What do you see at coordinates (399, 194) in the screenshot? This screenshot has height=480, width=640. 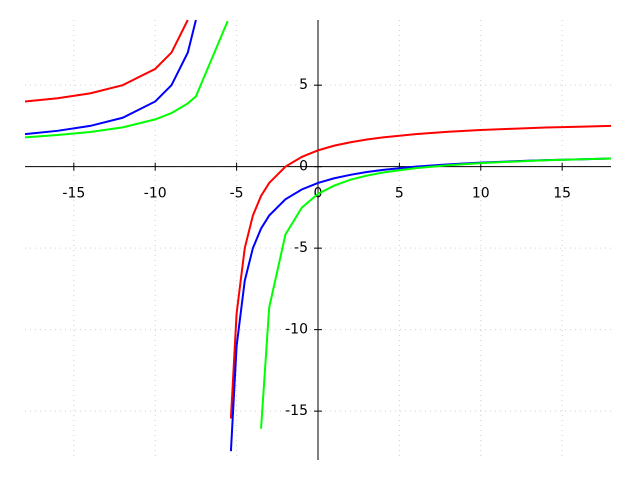 I see `x-tick-label: 5` at bounding box center [399, 194].